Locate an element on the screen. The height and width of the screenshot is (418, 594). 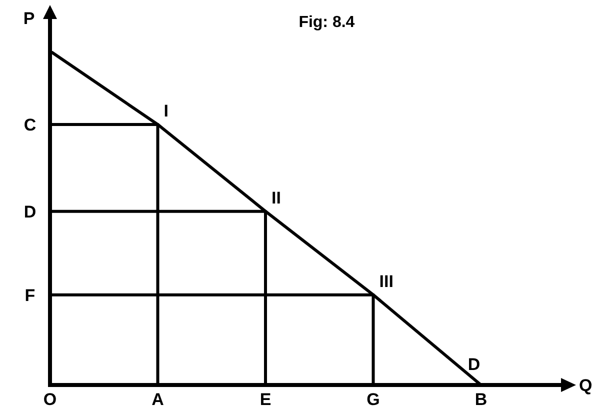
x-axis-title: Q is located at coordinates (585, 385).